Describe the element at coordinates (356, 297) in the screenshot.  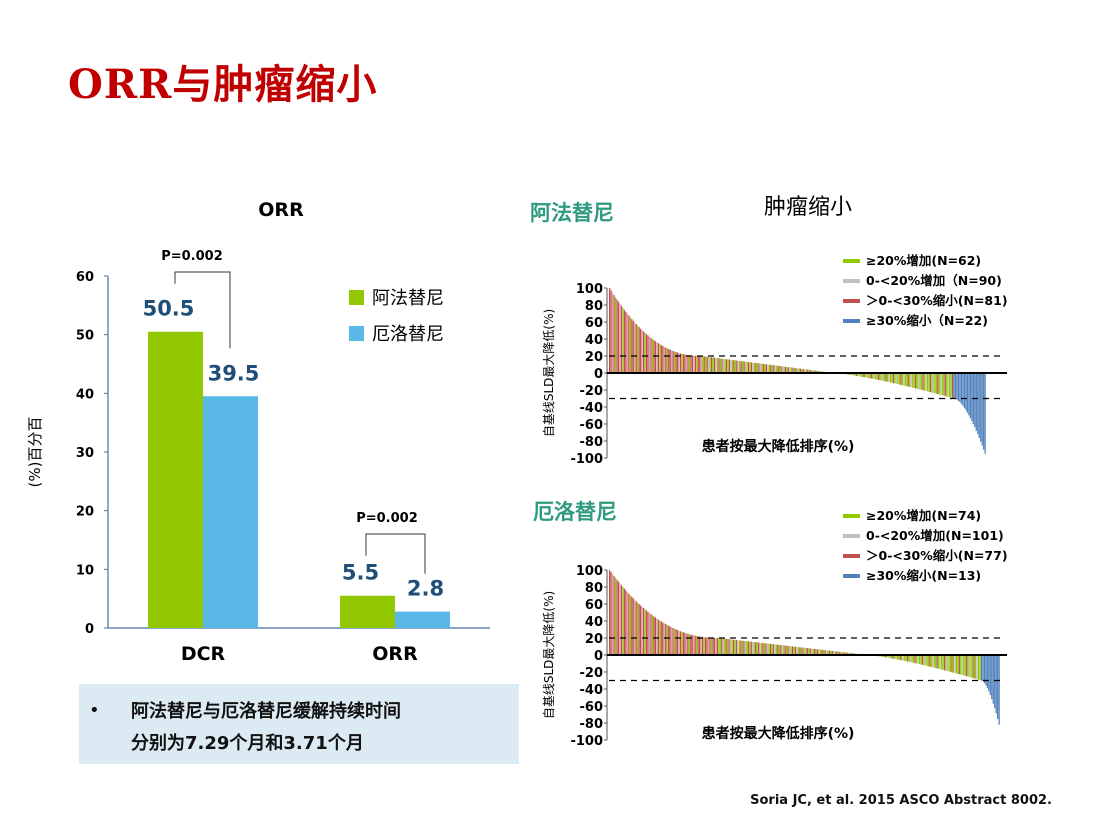
I see `legend-swatch` at that location.